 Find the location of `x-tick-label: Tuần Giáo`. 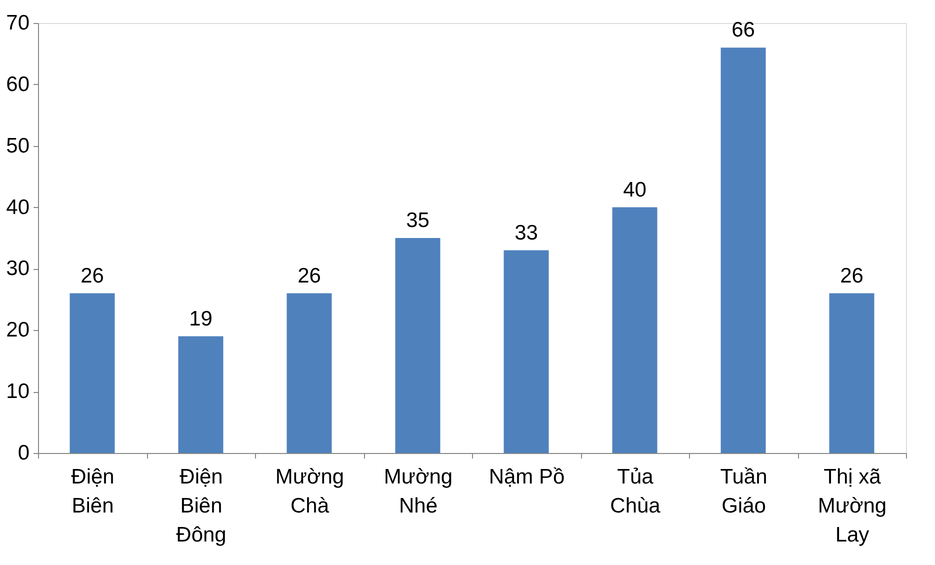

x-tick-label: Tuần Giáo is located at coordinates (744, 492).